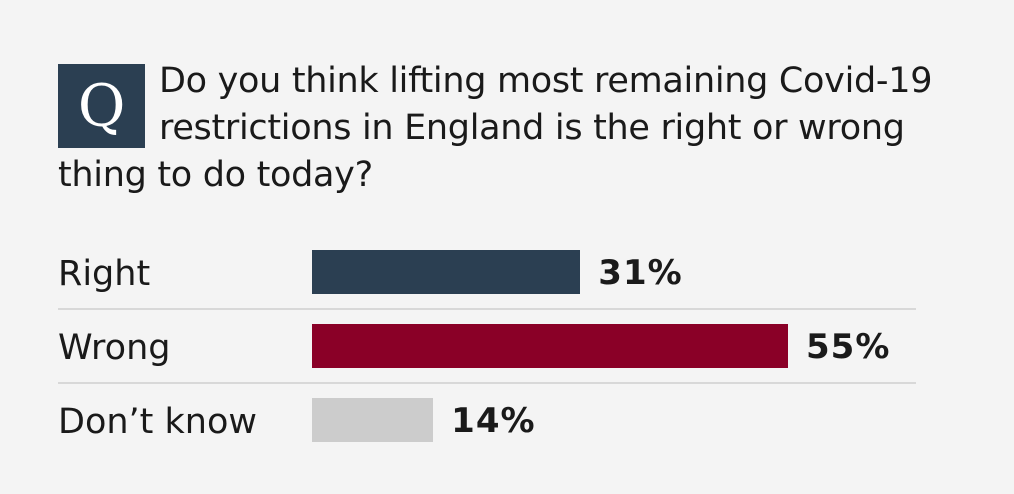 The height and width of the screenshot is (494, 1014). Describe the element at coordinates (104, 274) in the screenshot. I see `category-label-right: Right` at that location.